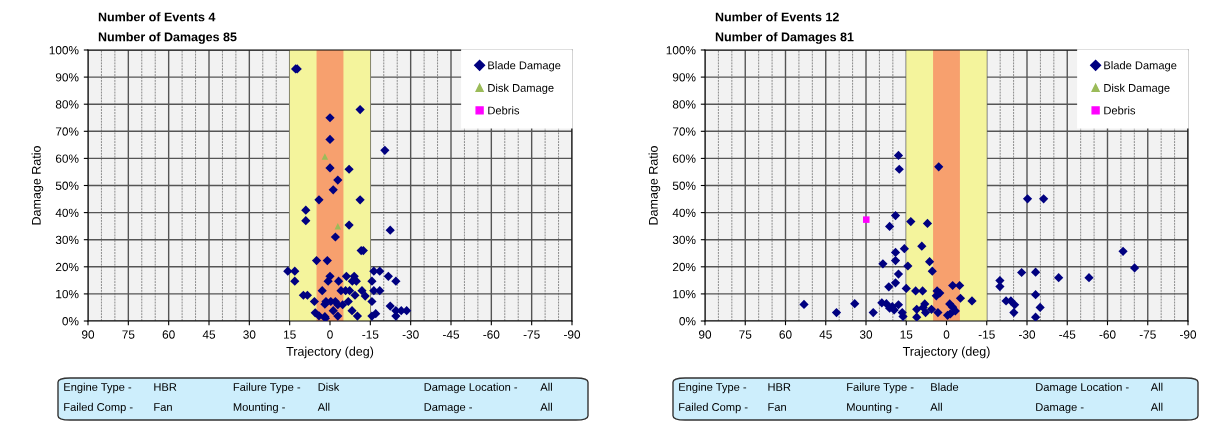 This screenshot has height=430, width=1206. I want to click on text: Disk, so click(329, 386).